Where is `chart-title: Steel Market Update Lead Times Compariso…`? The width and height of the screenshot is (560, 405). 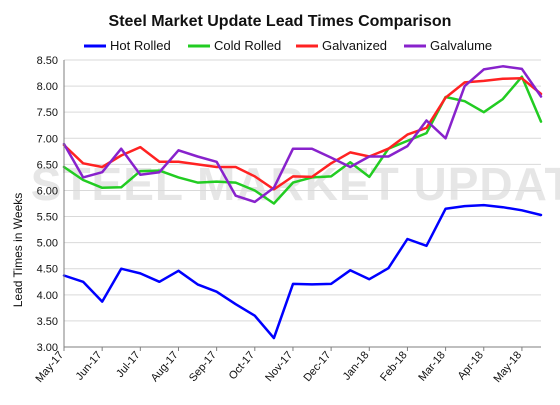
chart-title: Steel Market Update Lead Times Compariso… is located at coordinates (280, 21).